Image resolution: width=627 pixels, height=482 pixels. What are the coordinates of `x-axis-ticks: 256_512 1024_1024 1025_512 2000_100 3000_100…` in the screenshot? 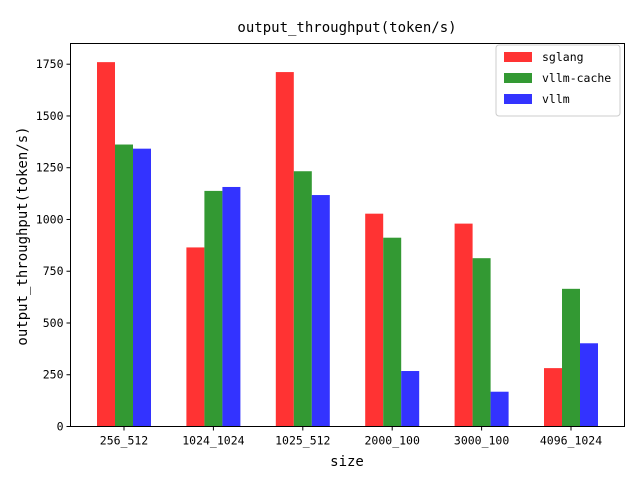 It's located at (351, 437).